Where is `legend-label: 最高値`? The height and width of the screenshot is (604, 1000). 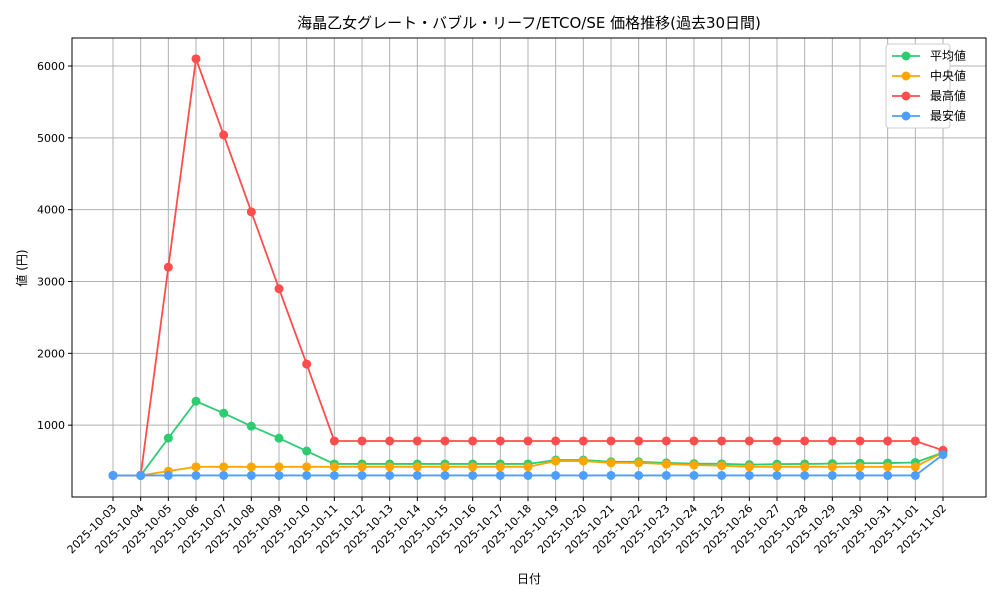 legend-label: 最高値 is located at coordinates (948, 95).